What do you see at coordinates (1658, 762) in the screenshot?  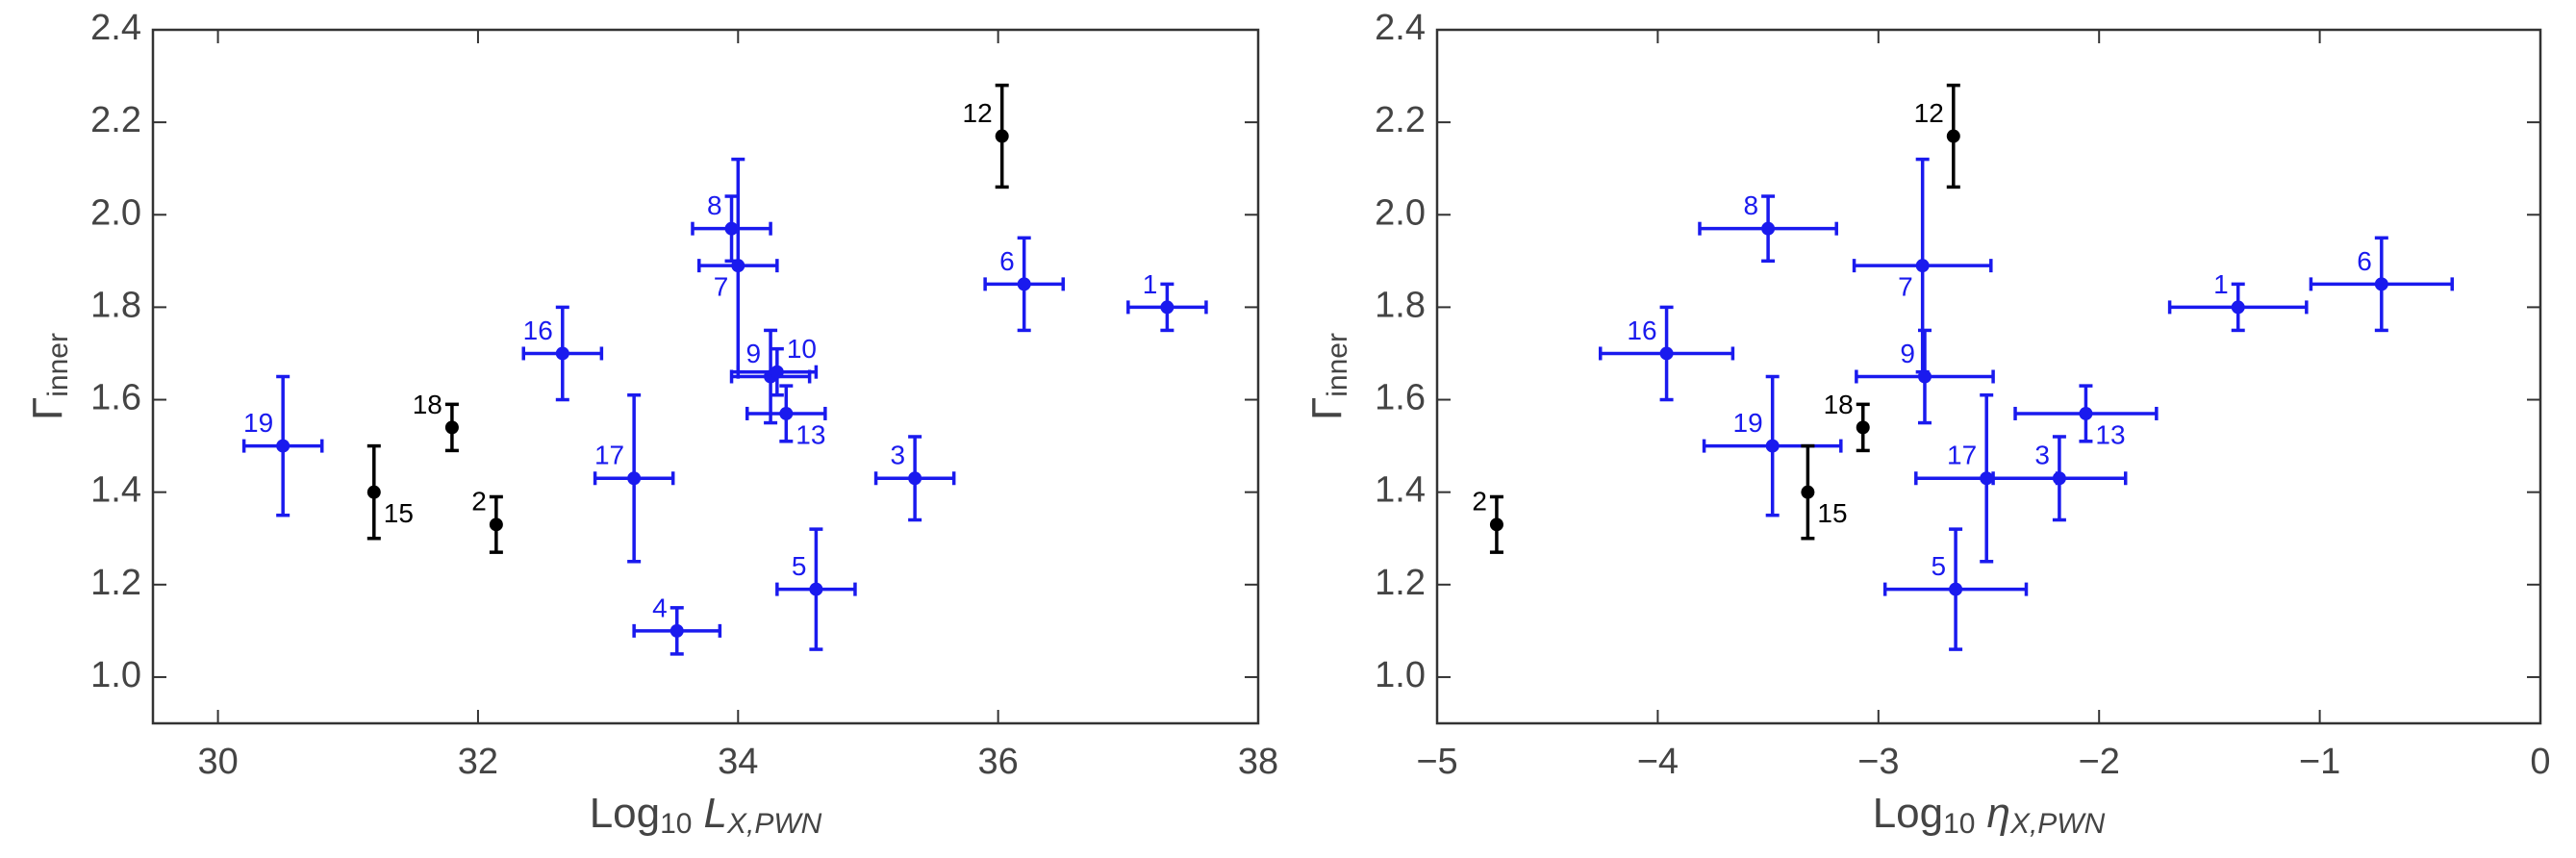 I see `x-tick-label: −4` at bounding box center [1658, 762].